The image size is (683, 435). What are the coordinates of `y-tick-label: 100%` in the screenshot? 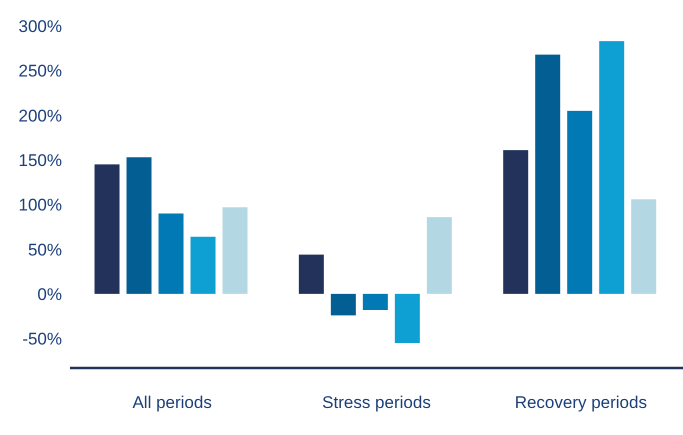 It's located at (40, 205).